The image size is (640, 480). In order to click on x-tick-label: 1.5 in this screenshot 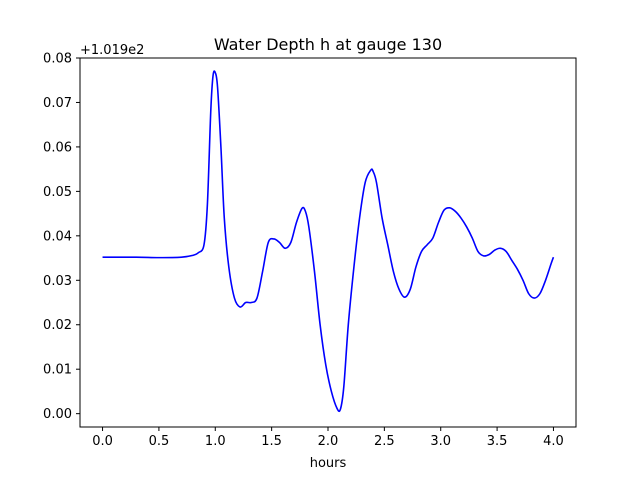, I will do `click(271, 441)`.